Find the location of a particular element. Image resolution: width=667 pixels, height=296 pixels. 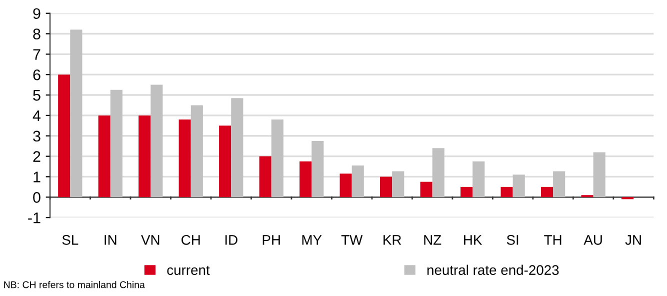

y-tick-label: 5 is located at coordinates (36, 95).